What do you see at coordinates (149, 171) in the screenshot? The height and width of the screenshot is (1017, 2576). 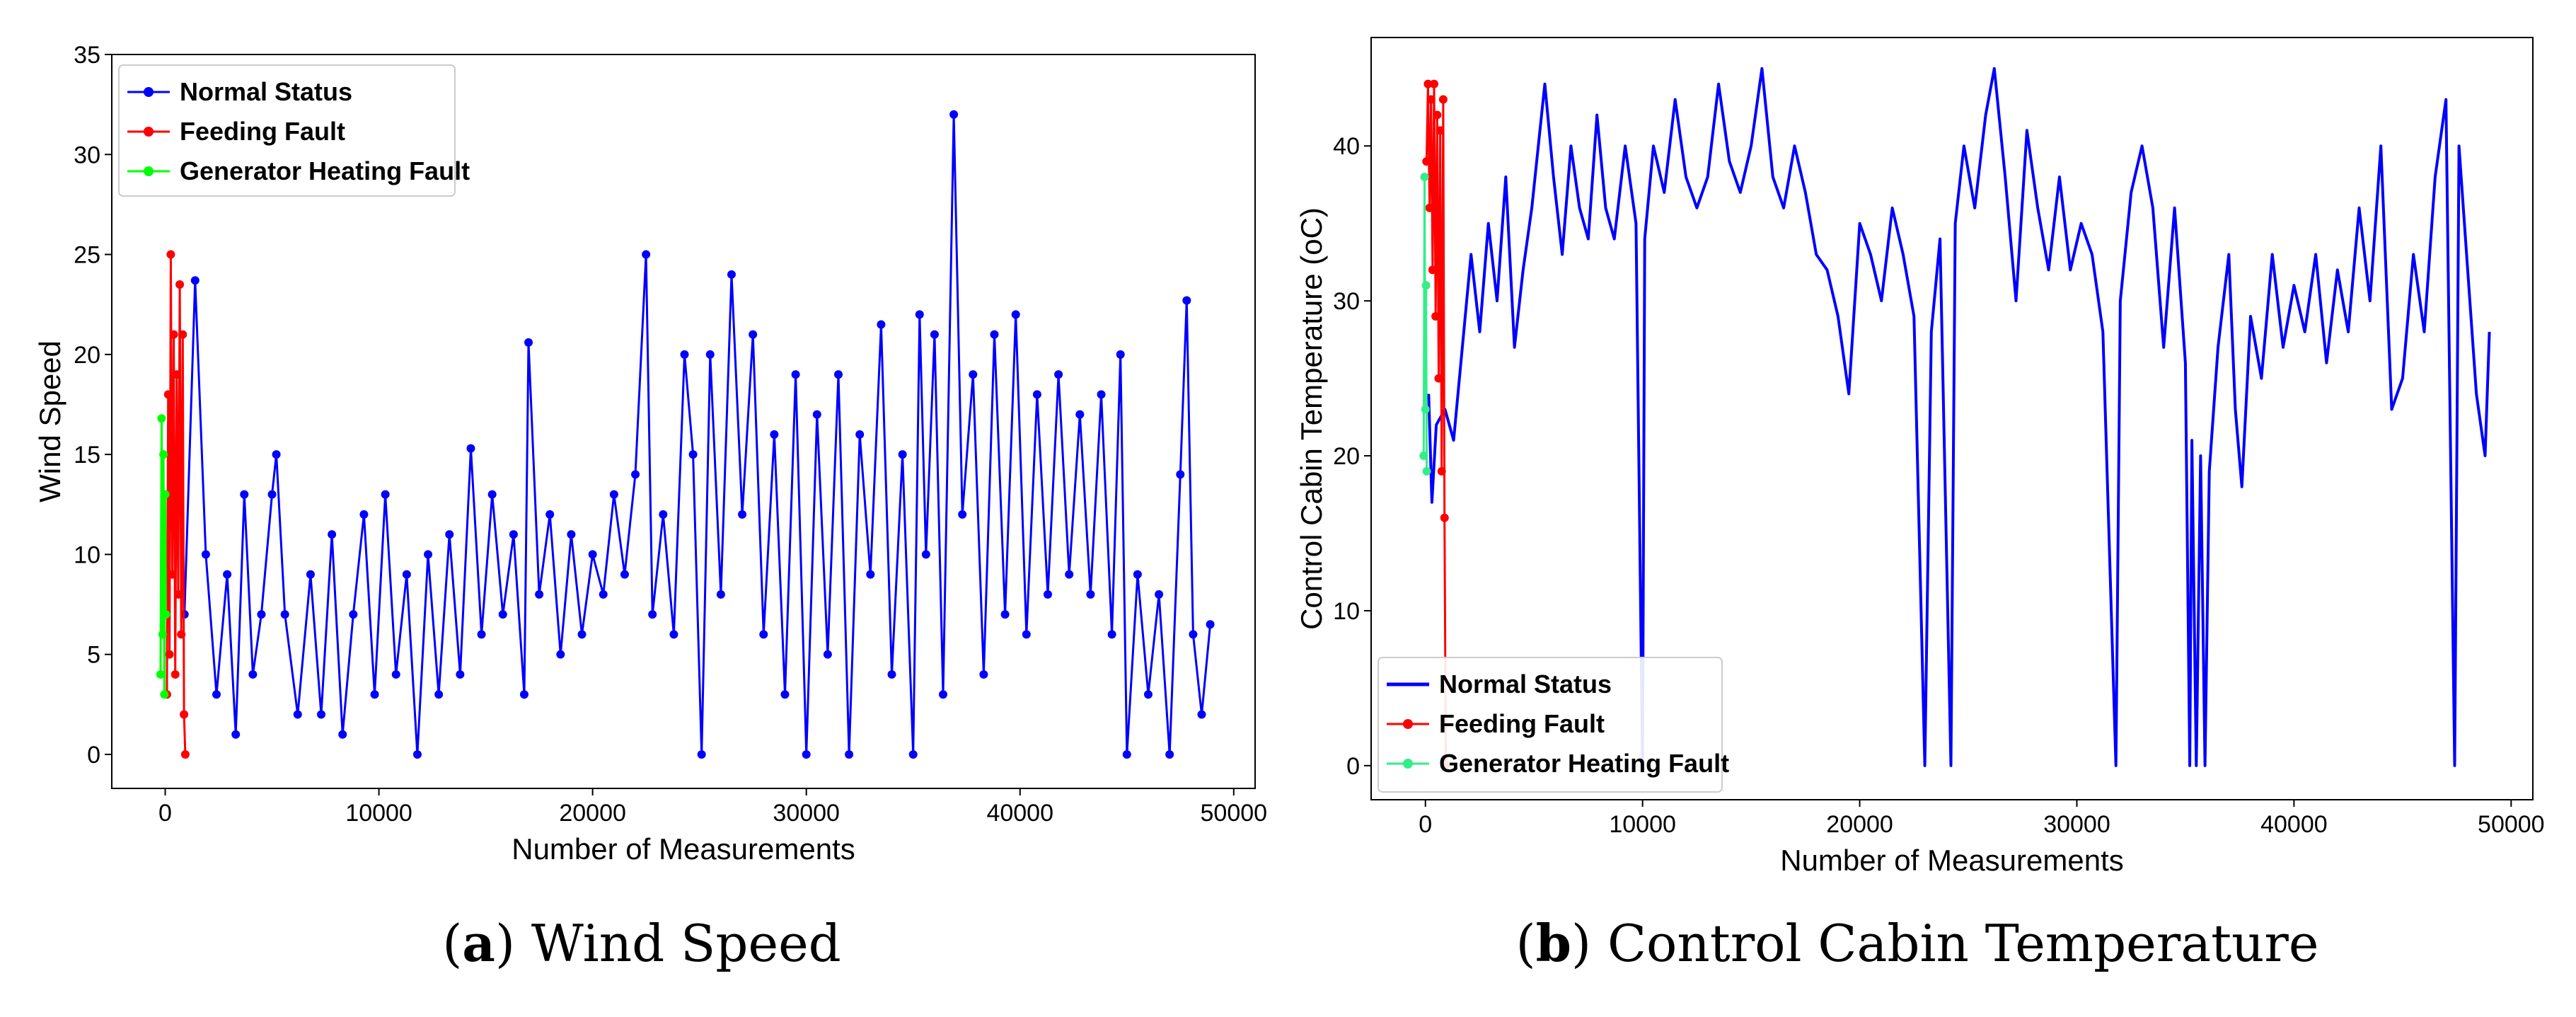 I see `legend-marker-generator-heating-fault` at bounding box center [149, 171].